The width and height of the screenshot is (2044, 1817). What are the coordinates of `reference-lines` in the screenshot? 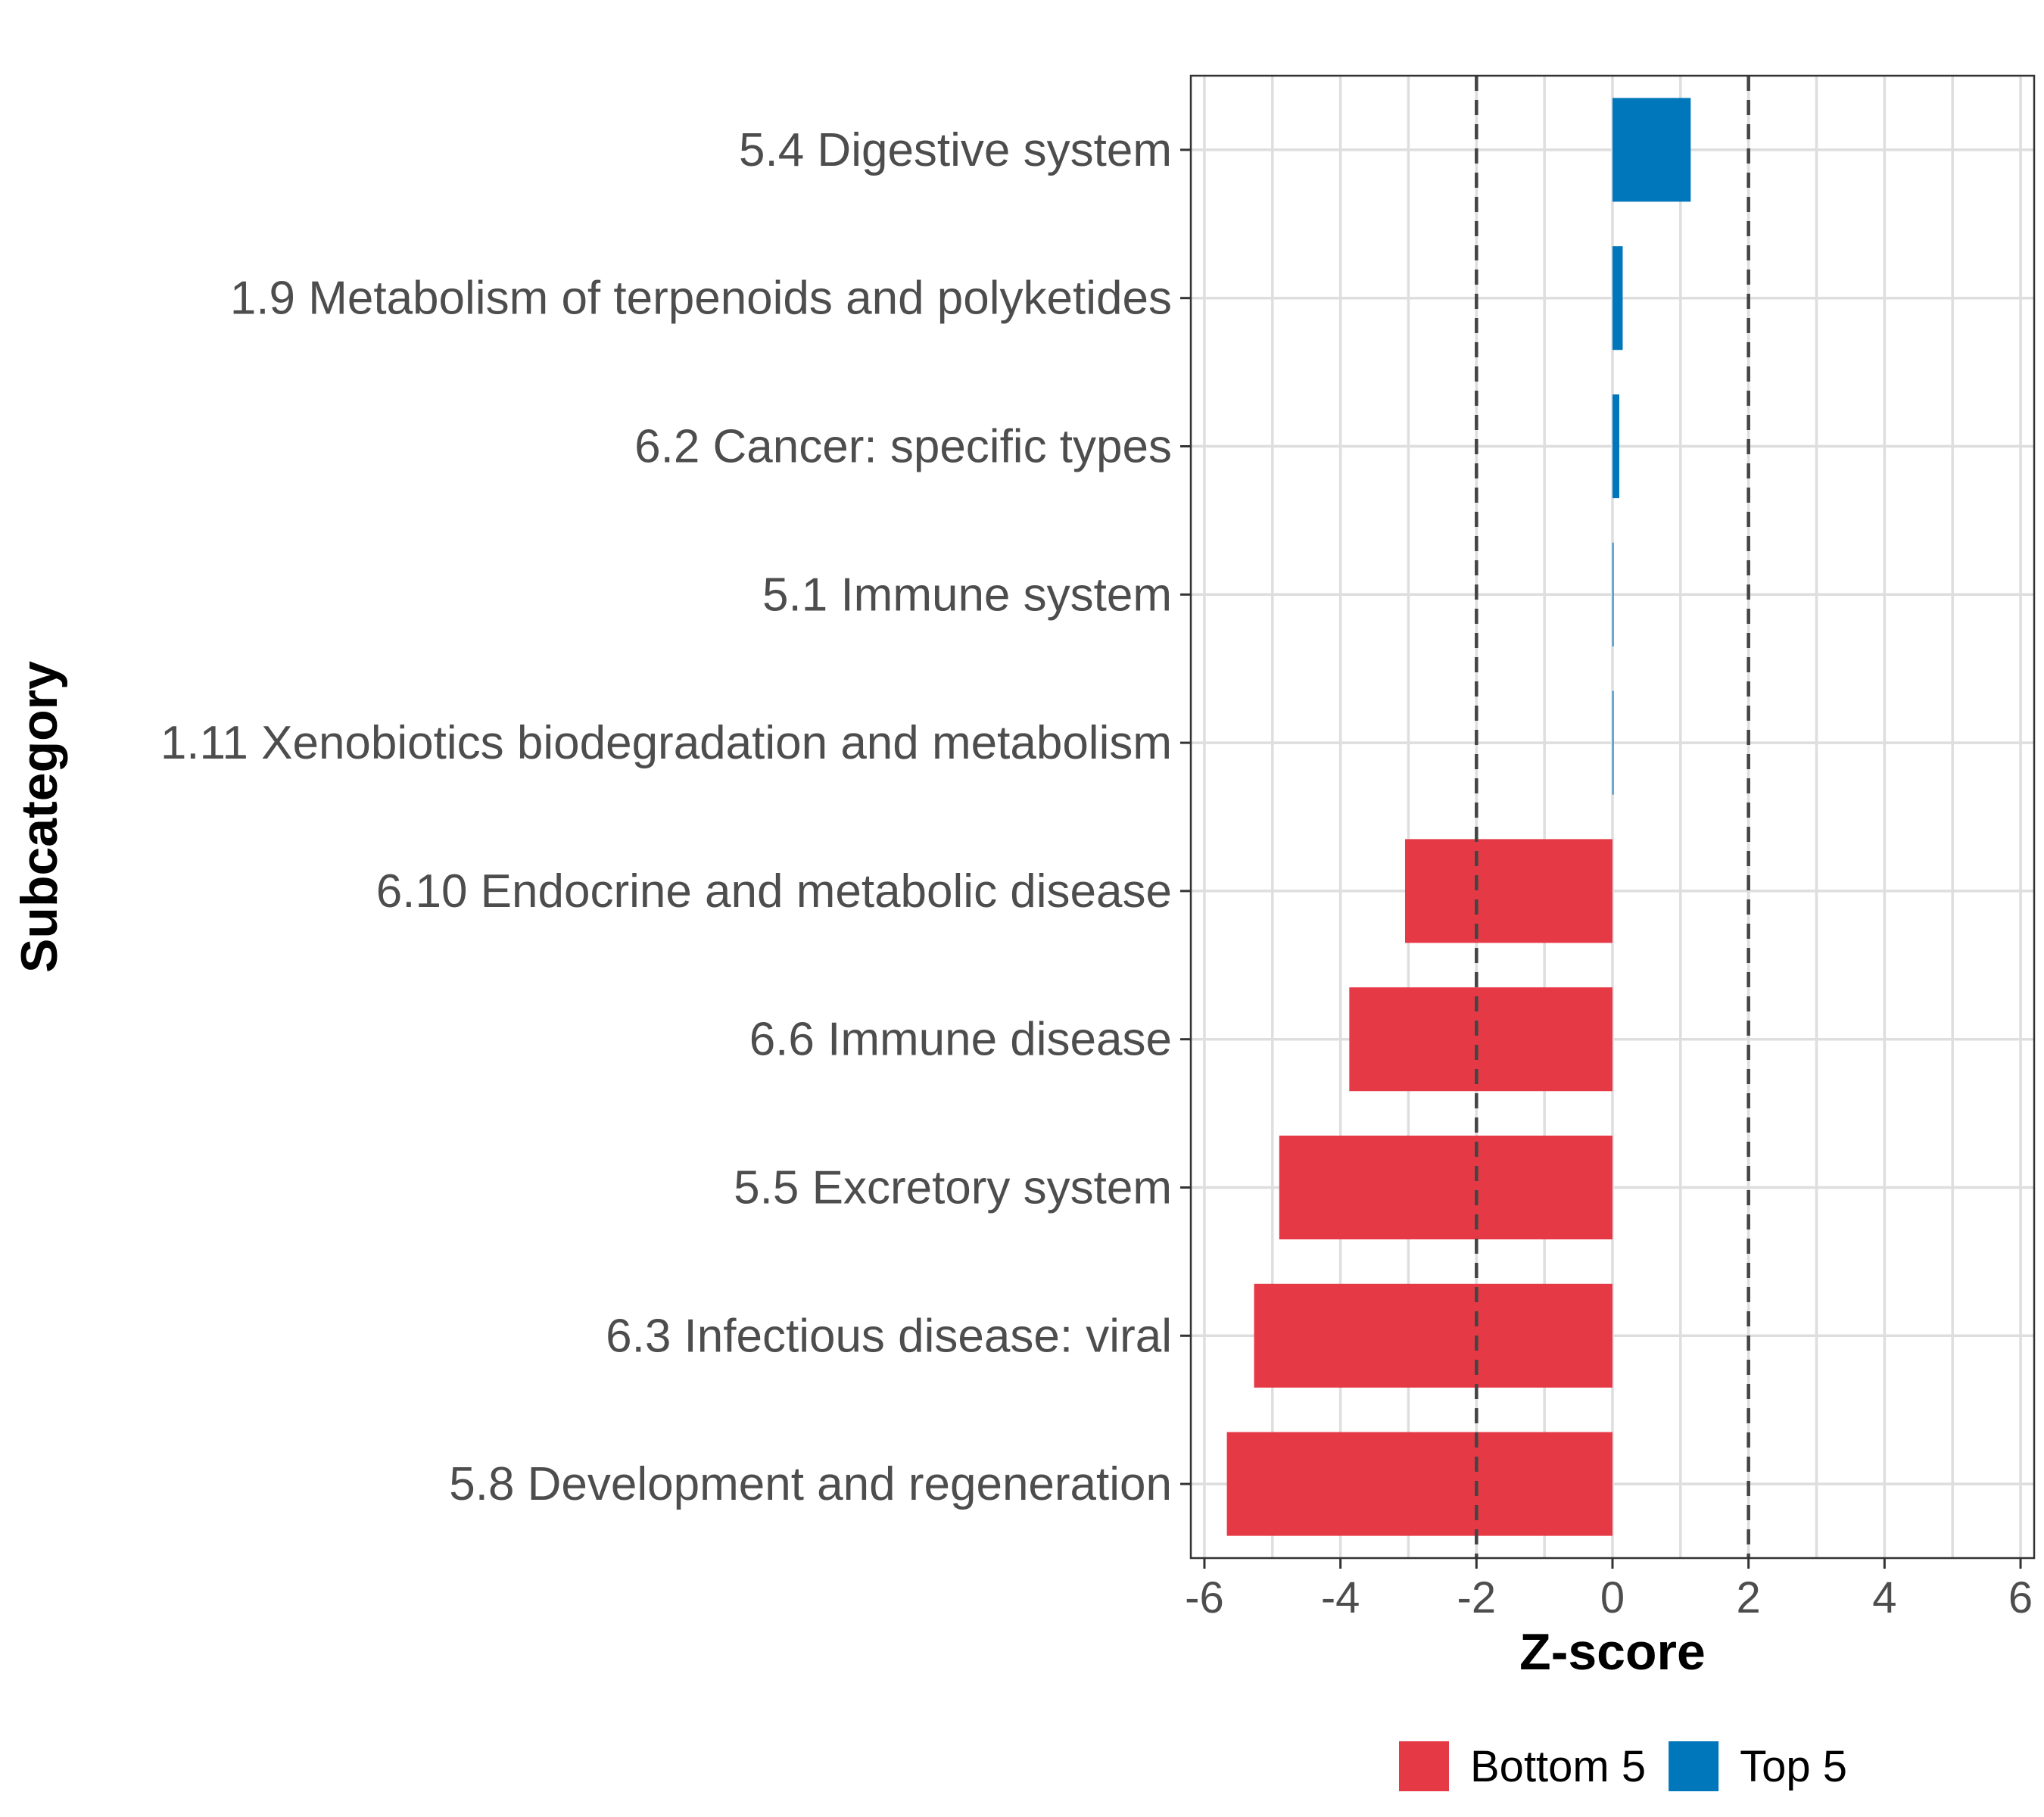 It's located at (1612, 817).